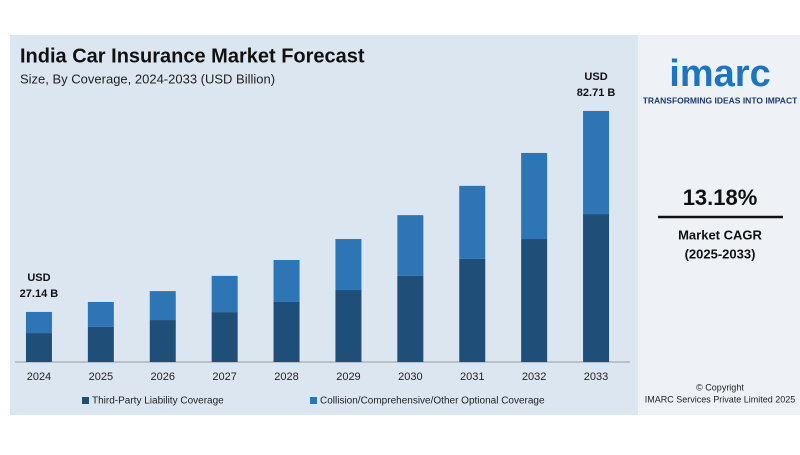  I want to click on legend-label: Third-Party Liability Coverage, so click(158, 401).